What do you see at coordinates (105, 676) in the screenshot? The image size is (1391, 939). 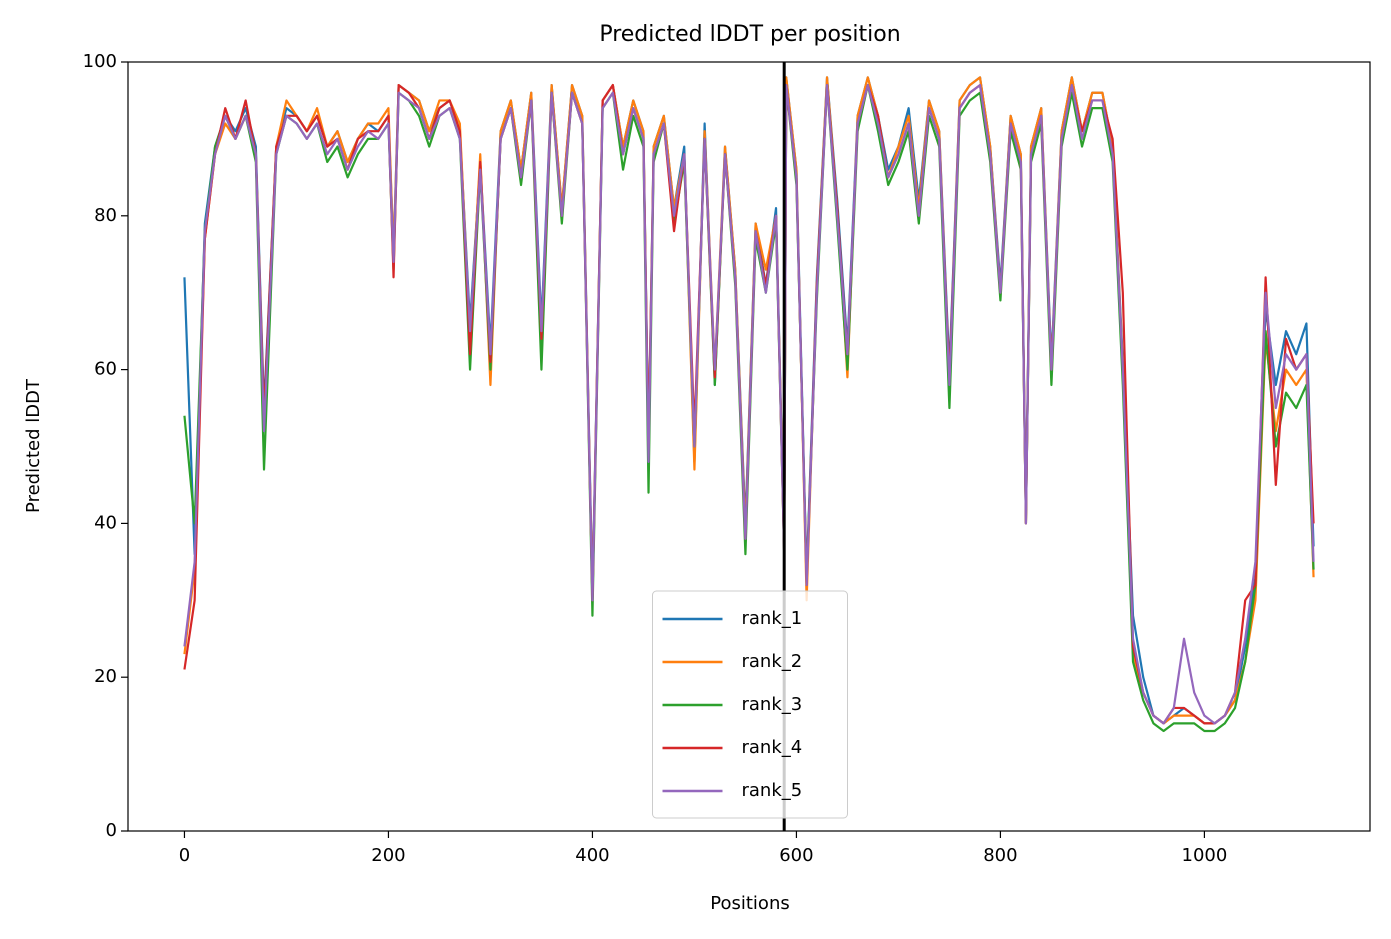 I see `y-tick-label: 20` at bounding box center [105, 676].